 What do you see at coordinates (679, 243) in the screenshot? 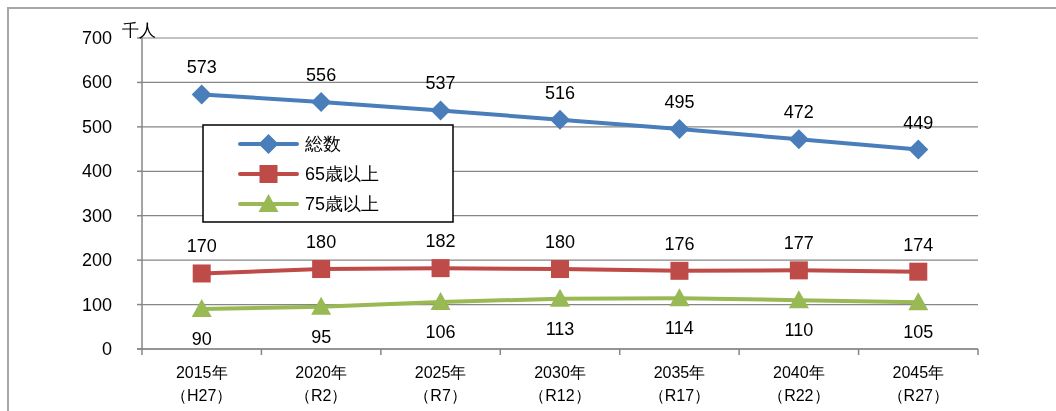
I see `data-label: 176` at bounding box center [679, 243].